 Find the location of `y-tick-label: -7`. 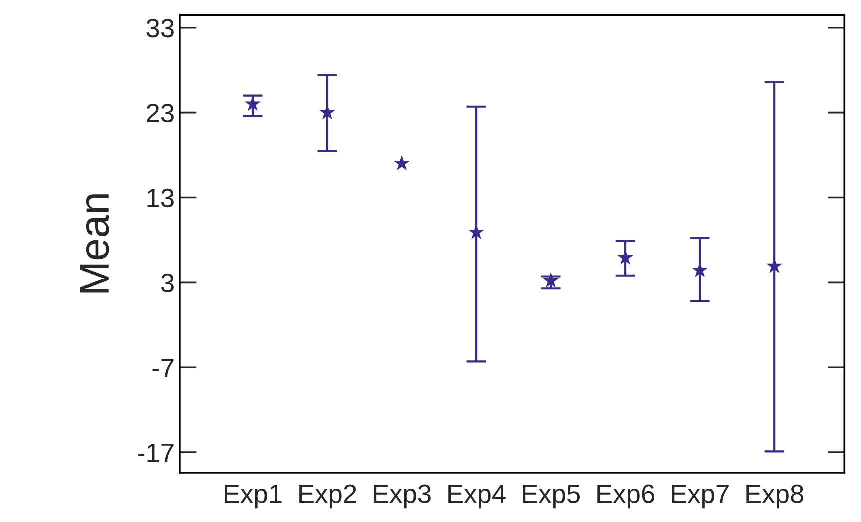

y-tick-label: -7 is located at coordinates (163, 368).